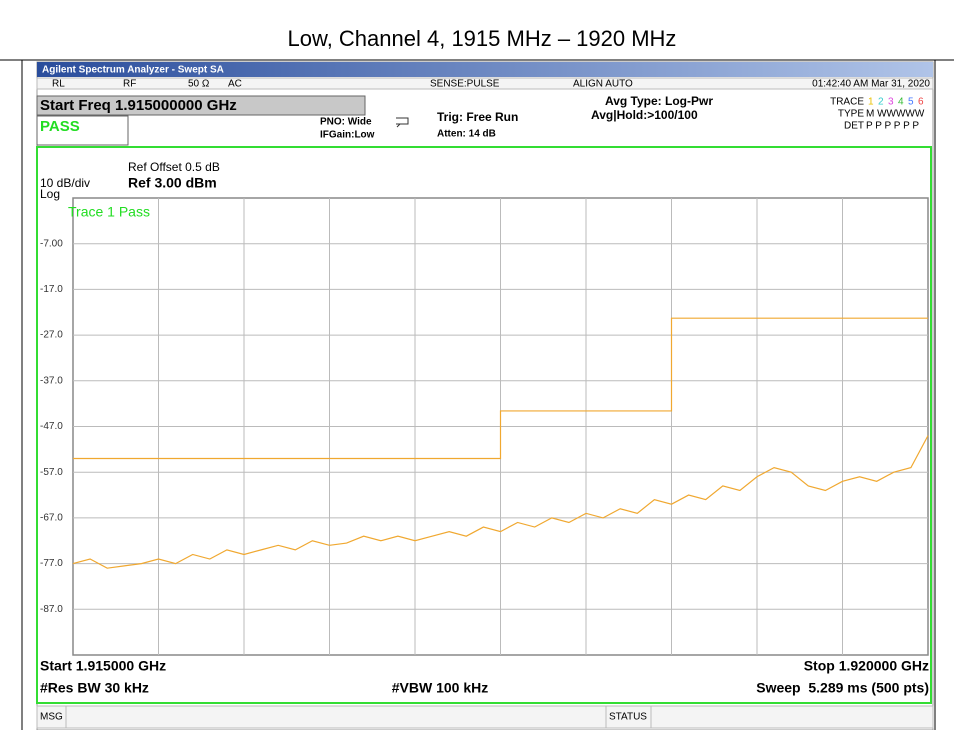 This screenshot has width=954, height=730. Describe the element at coordinates (346, 122) in the screenshot. I see `pno: PNO: Wide` at that location.